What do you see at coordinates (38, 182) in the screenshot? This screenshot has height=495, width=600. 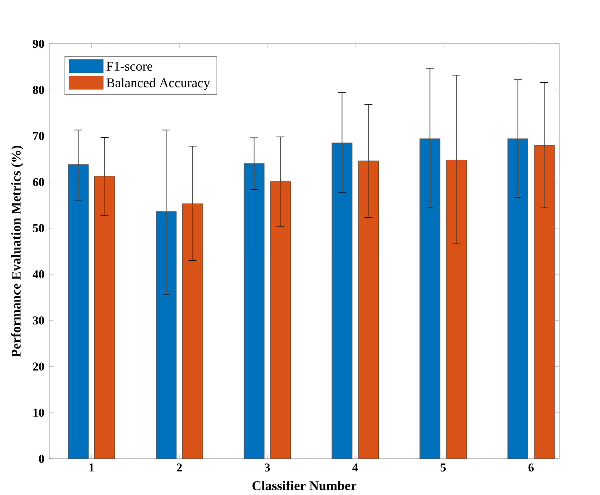 I see `y-tick-label: 60` at bounding box center [38, 182].